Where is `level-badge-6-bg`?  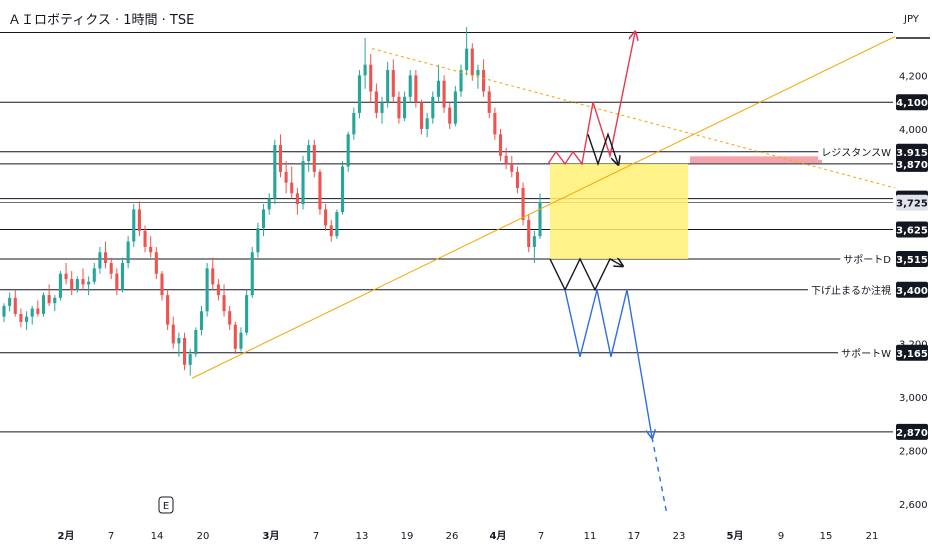 level-badge-6-bg is located at coordinates (912, 258).